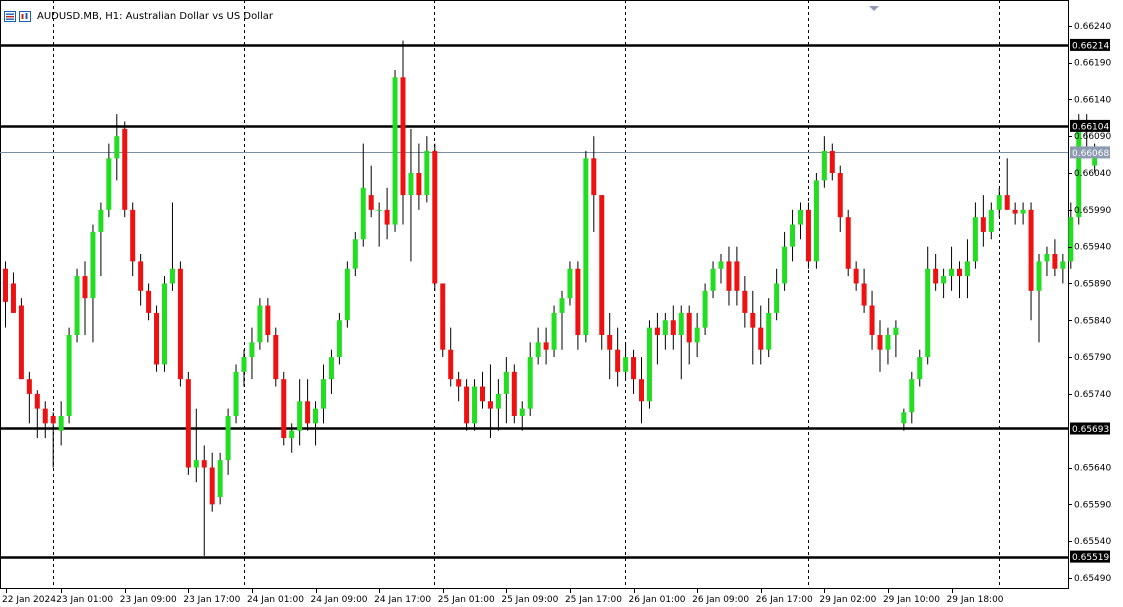  Describe the element at coordinates (529, 600) in the screenshot. I see `time-tick-label: 25 Jan 09:00` at that location.